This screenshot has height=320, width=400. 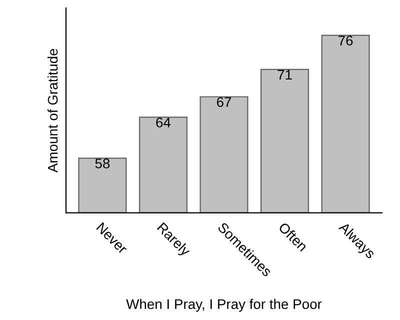 What do you see at coordinates (102, 163) in the screenshot?
I see `data-label: 58` at bounding box center [102, 163].